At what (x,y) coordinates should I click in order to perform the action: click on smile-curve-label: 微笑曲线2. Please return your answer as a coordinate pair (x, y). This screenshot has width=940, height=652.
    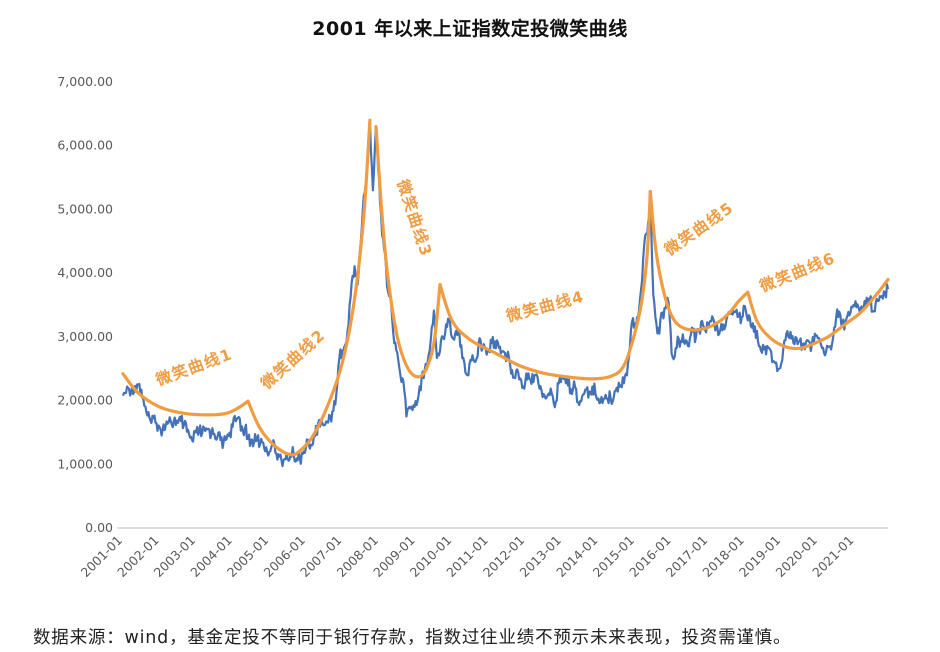
    Looking at the image, I should click on (292, 359).